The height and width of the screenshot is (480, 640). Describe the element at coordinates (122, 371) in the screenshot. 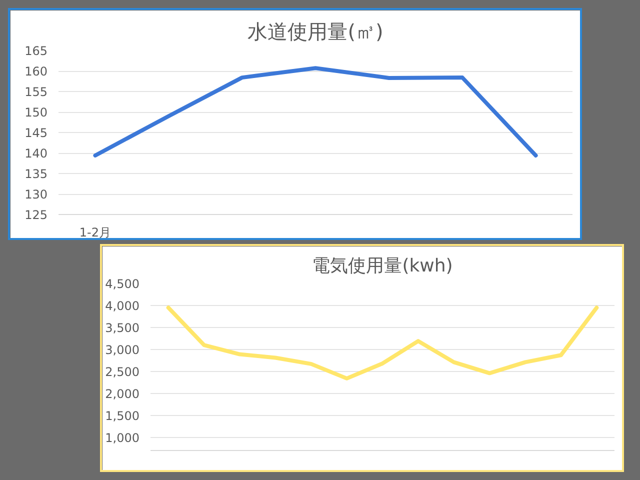

I see `y-tick-label: 2,500` at that location.